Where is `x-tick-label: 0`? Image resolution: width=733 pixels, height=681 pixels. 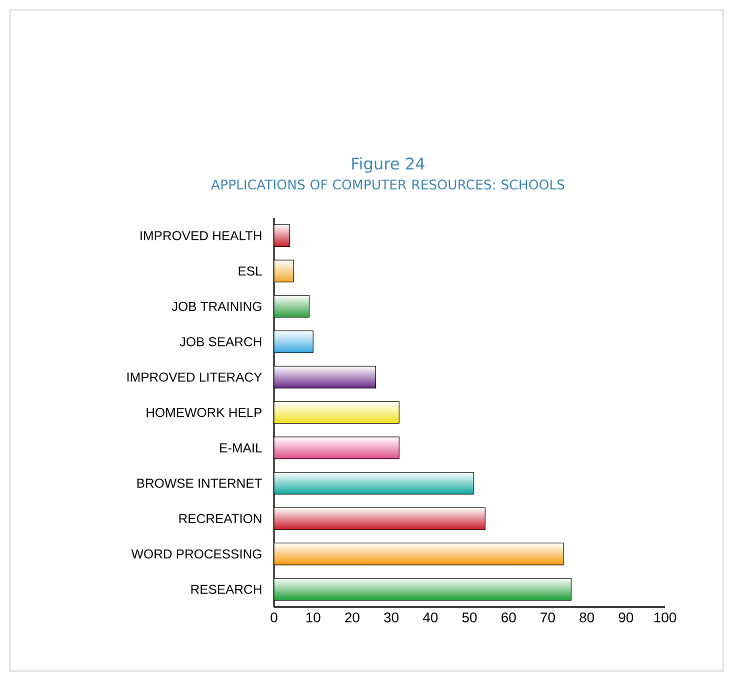
x-tick-label: 0 is located at coordinates (274, 617).